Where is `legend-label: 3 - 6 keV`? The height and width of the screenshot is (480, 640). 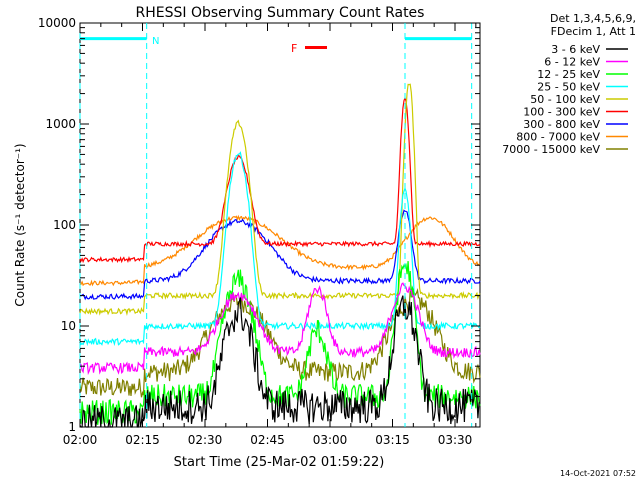 legend-label: 3 - 6 keV is located at coordinates (575, 49).